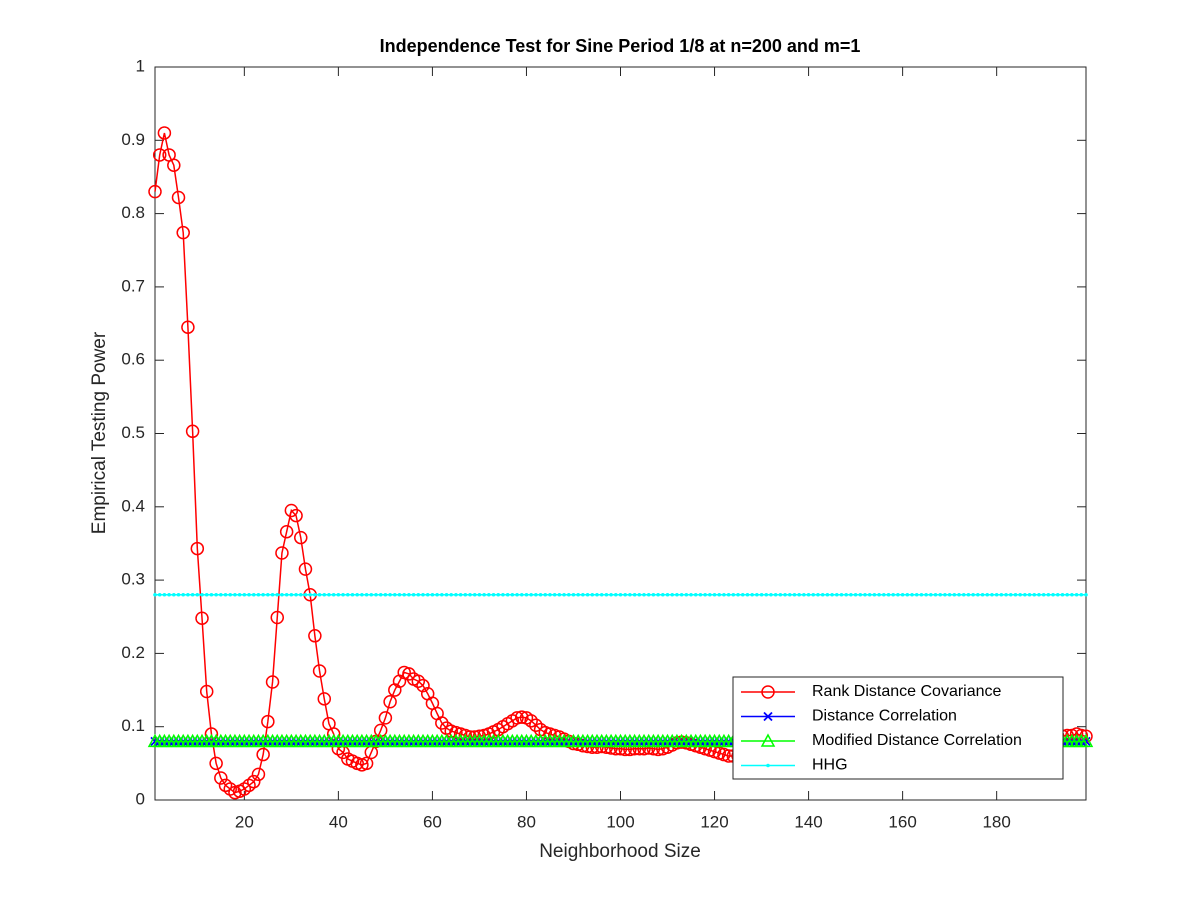 The width and height of the screenshot is (1200, 900). What do you see at coordinates (133, 212) in the screenshot?
I see `y-tick-label: 0.8` at bounding box center [133, 212].